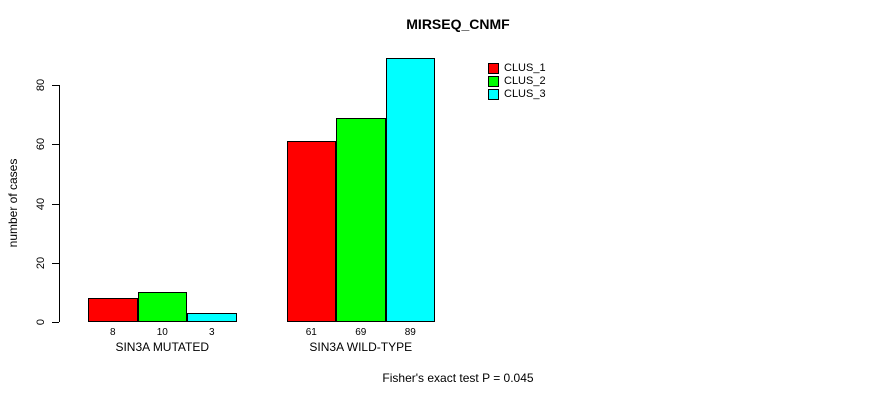 The image size is (890, 400). I want to click on bar-clus_3-group1, so click(212, 317).